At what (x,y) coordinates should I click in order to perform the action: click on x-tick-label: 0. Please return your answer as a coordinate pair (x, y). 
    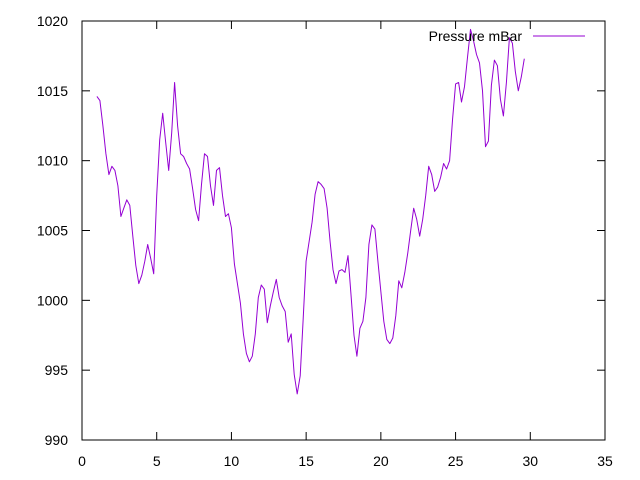
    Looking at the image, I should click on (82, 461).